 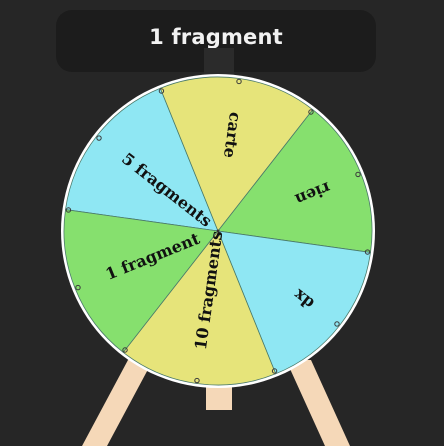 I want to click on pointer-post, so click(x=219, y=62).